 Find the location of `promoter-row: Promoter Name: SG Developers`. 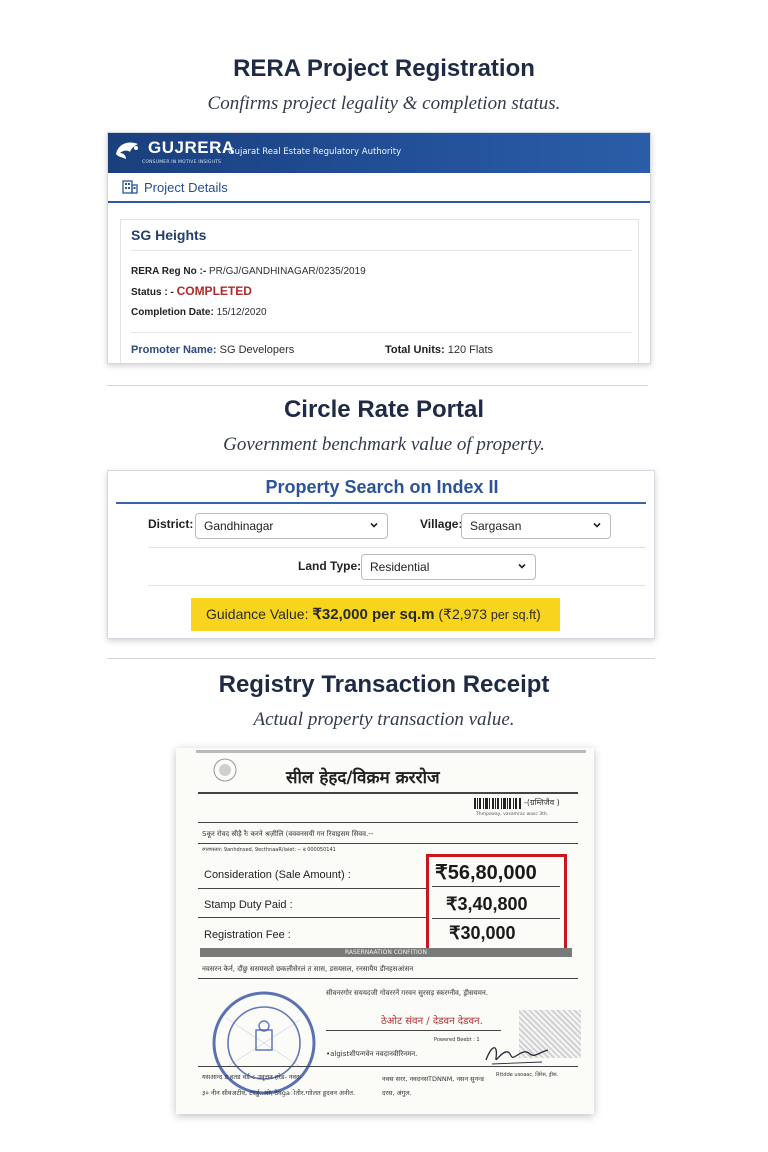

promoter-row: Promoter Name: SG Developers is located at coordinates (212, 350).